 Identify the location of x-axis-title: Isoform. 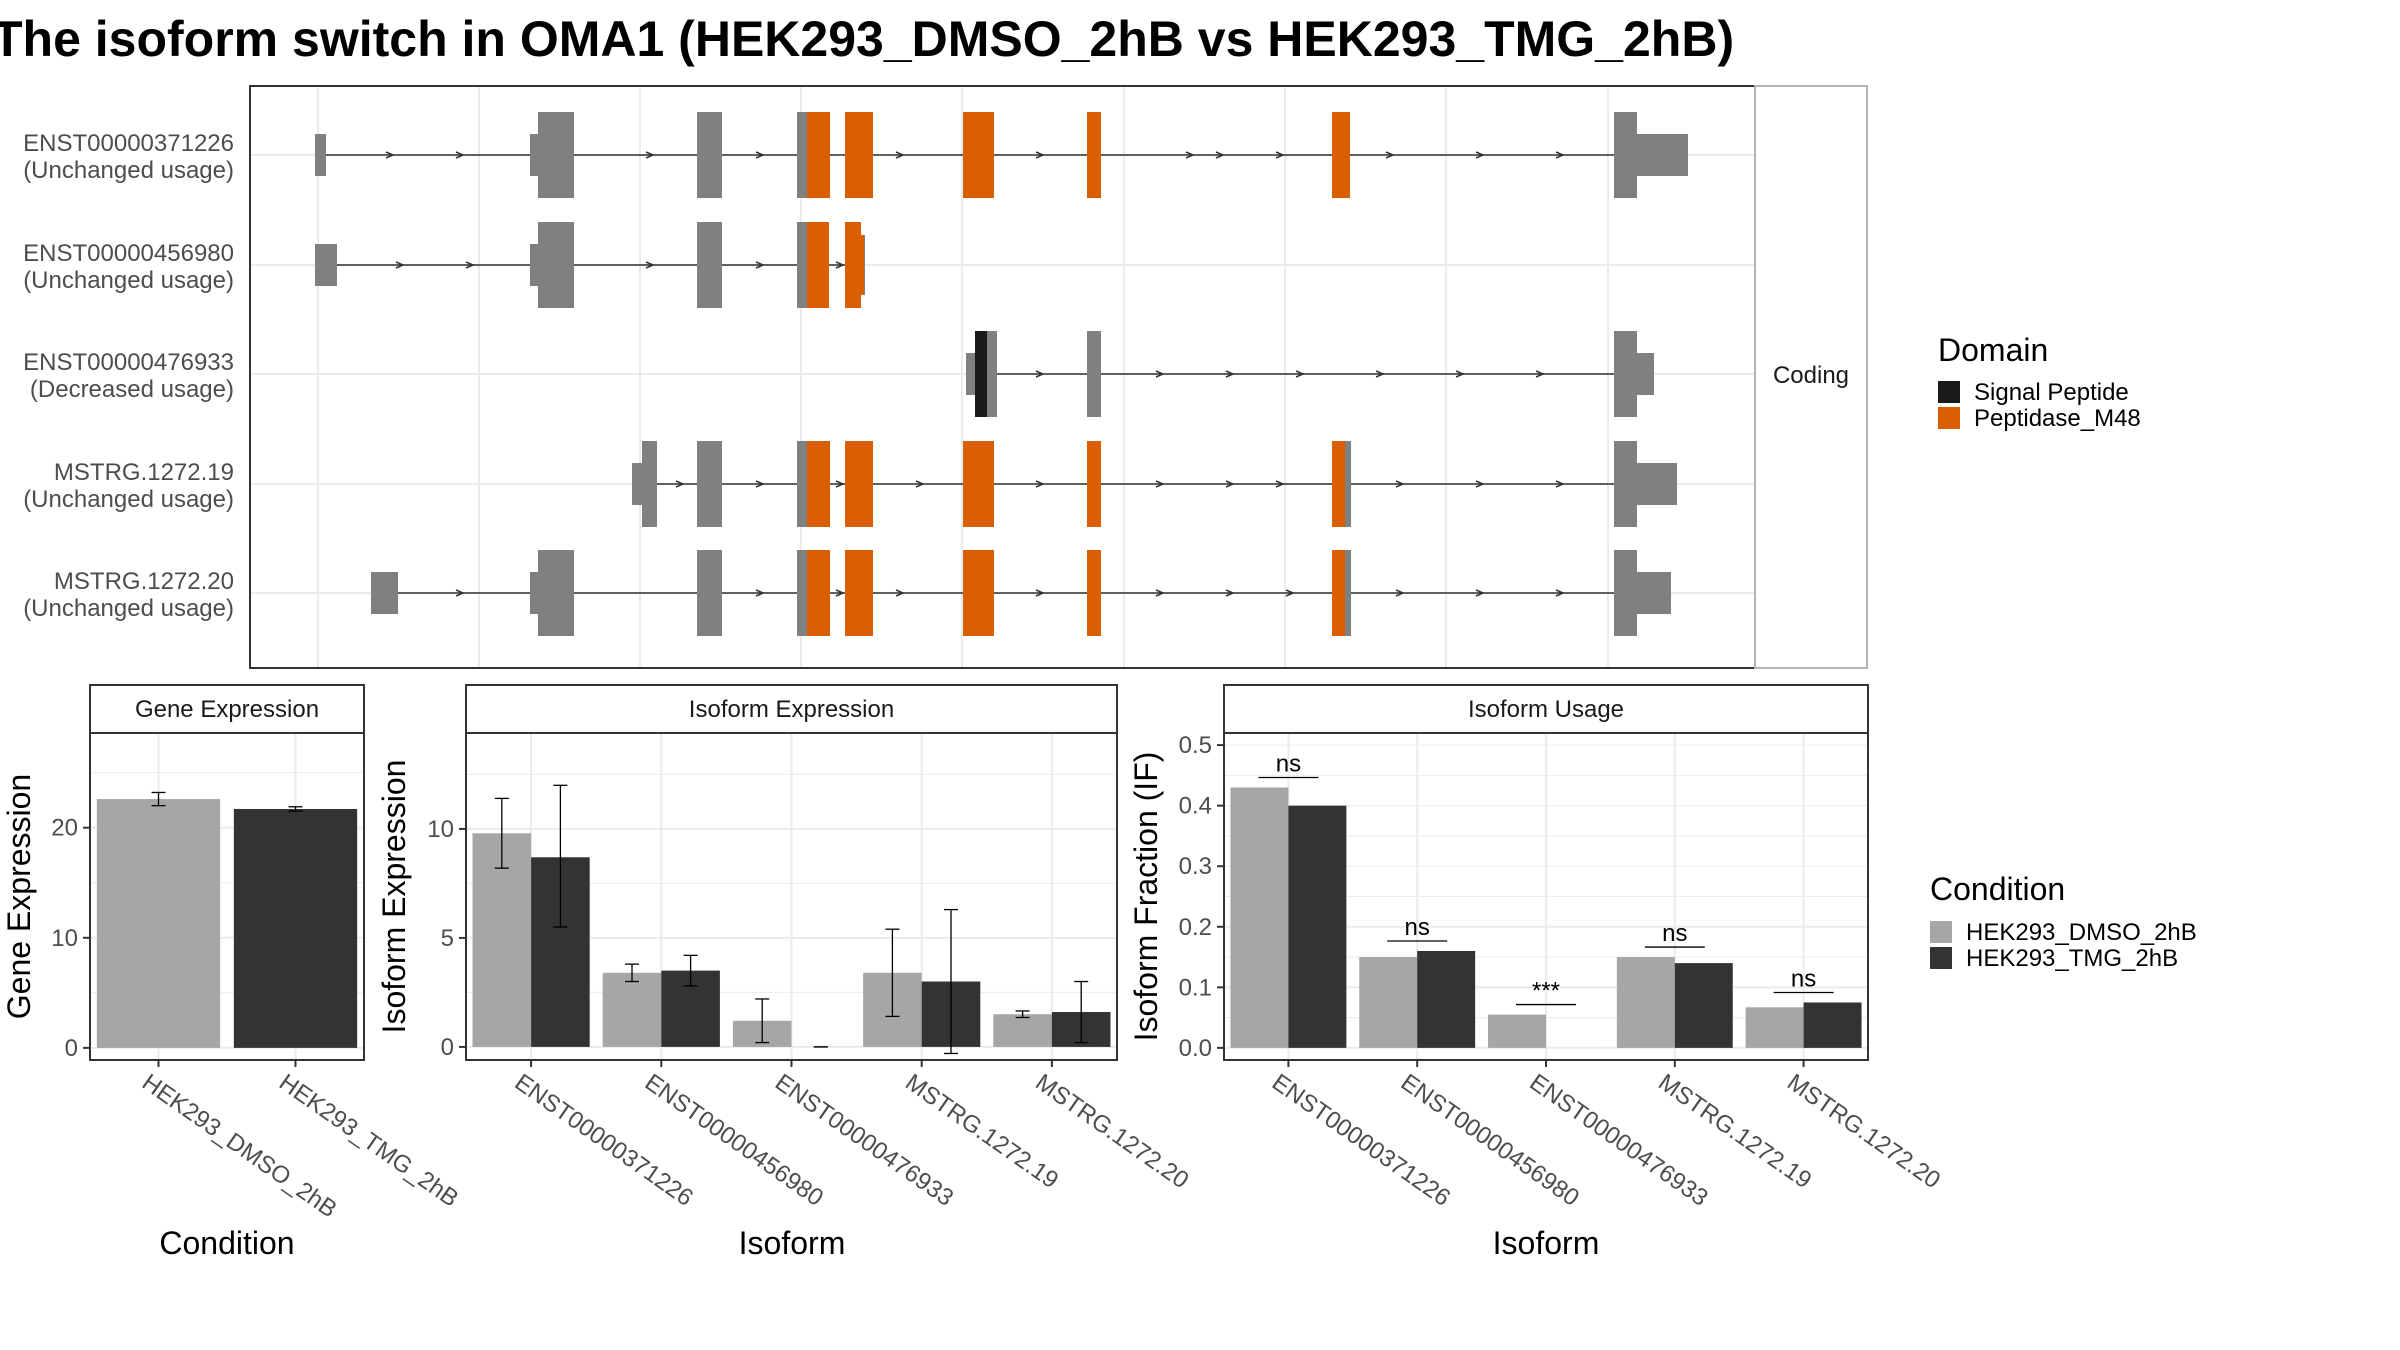
(1546, 1243).